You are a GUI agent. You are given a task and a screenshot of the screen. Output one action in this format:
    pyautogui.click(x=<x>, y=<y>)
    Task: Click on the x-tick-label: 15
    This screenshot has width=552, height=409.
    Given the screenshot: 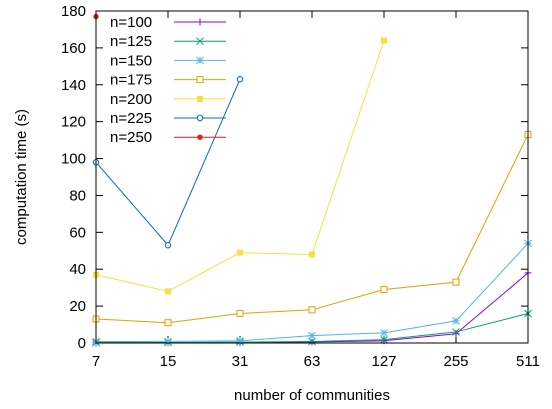 What is the action you would take?
    pyautogui.click(x=168, y=361)
    